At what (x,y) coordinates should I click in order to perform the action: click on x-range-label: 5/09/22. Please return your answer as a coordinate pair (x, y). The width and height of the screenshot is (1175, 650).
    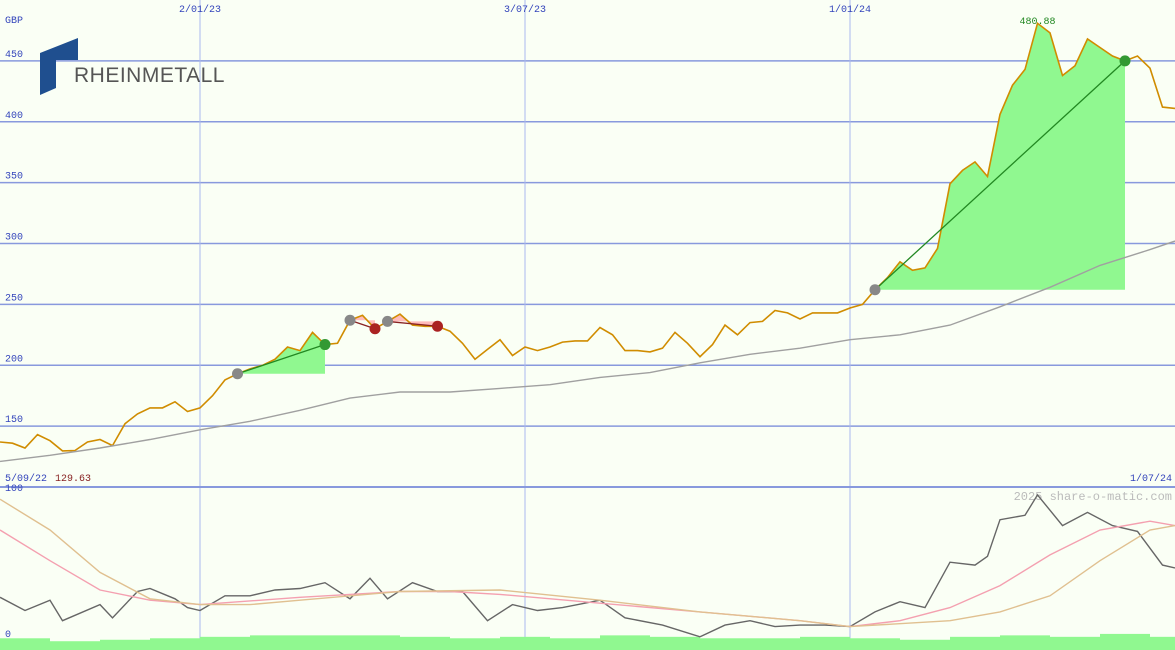
    Looking at the image, I should click on (26, 479).